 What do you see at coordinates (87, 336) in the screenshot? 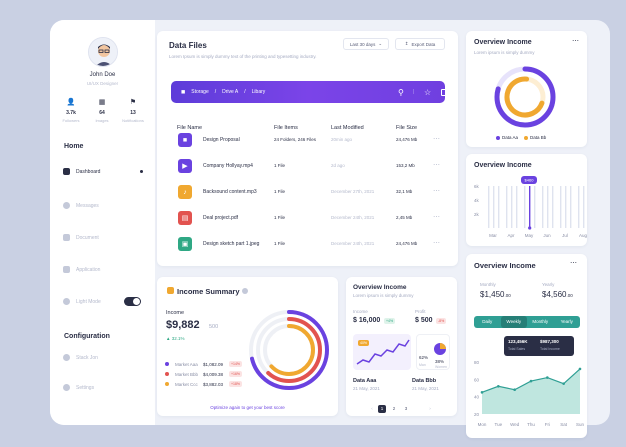
I see `nav-config-heading: Configuration` at bounding box center [87, 336].